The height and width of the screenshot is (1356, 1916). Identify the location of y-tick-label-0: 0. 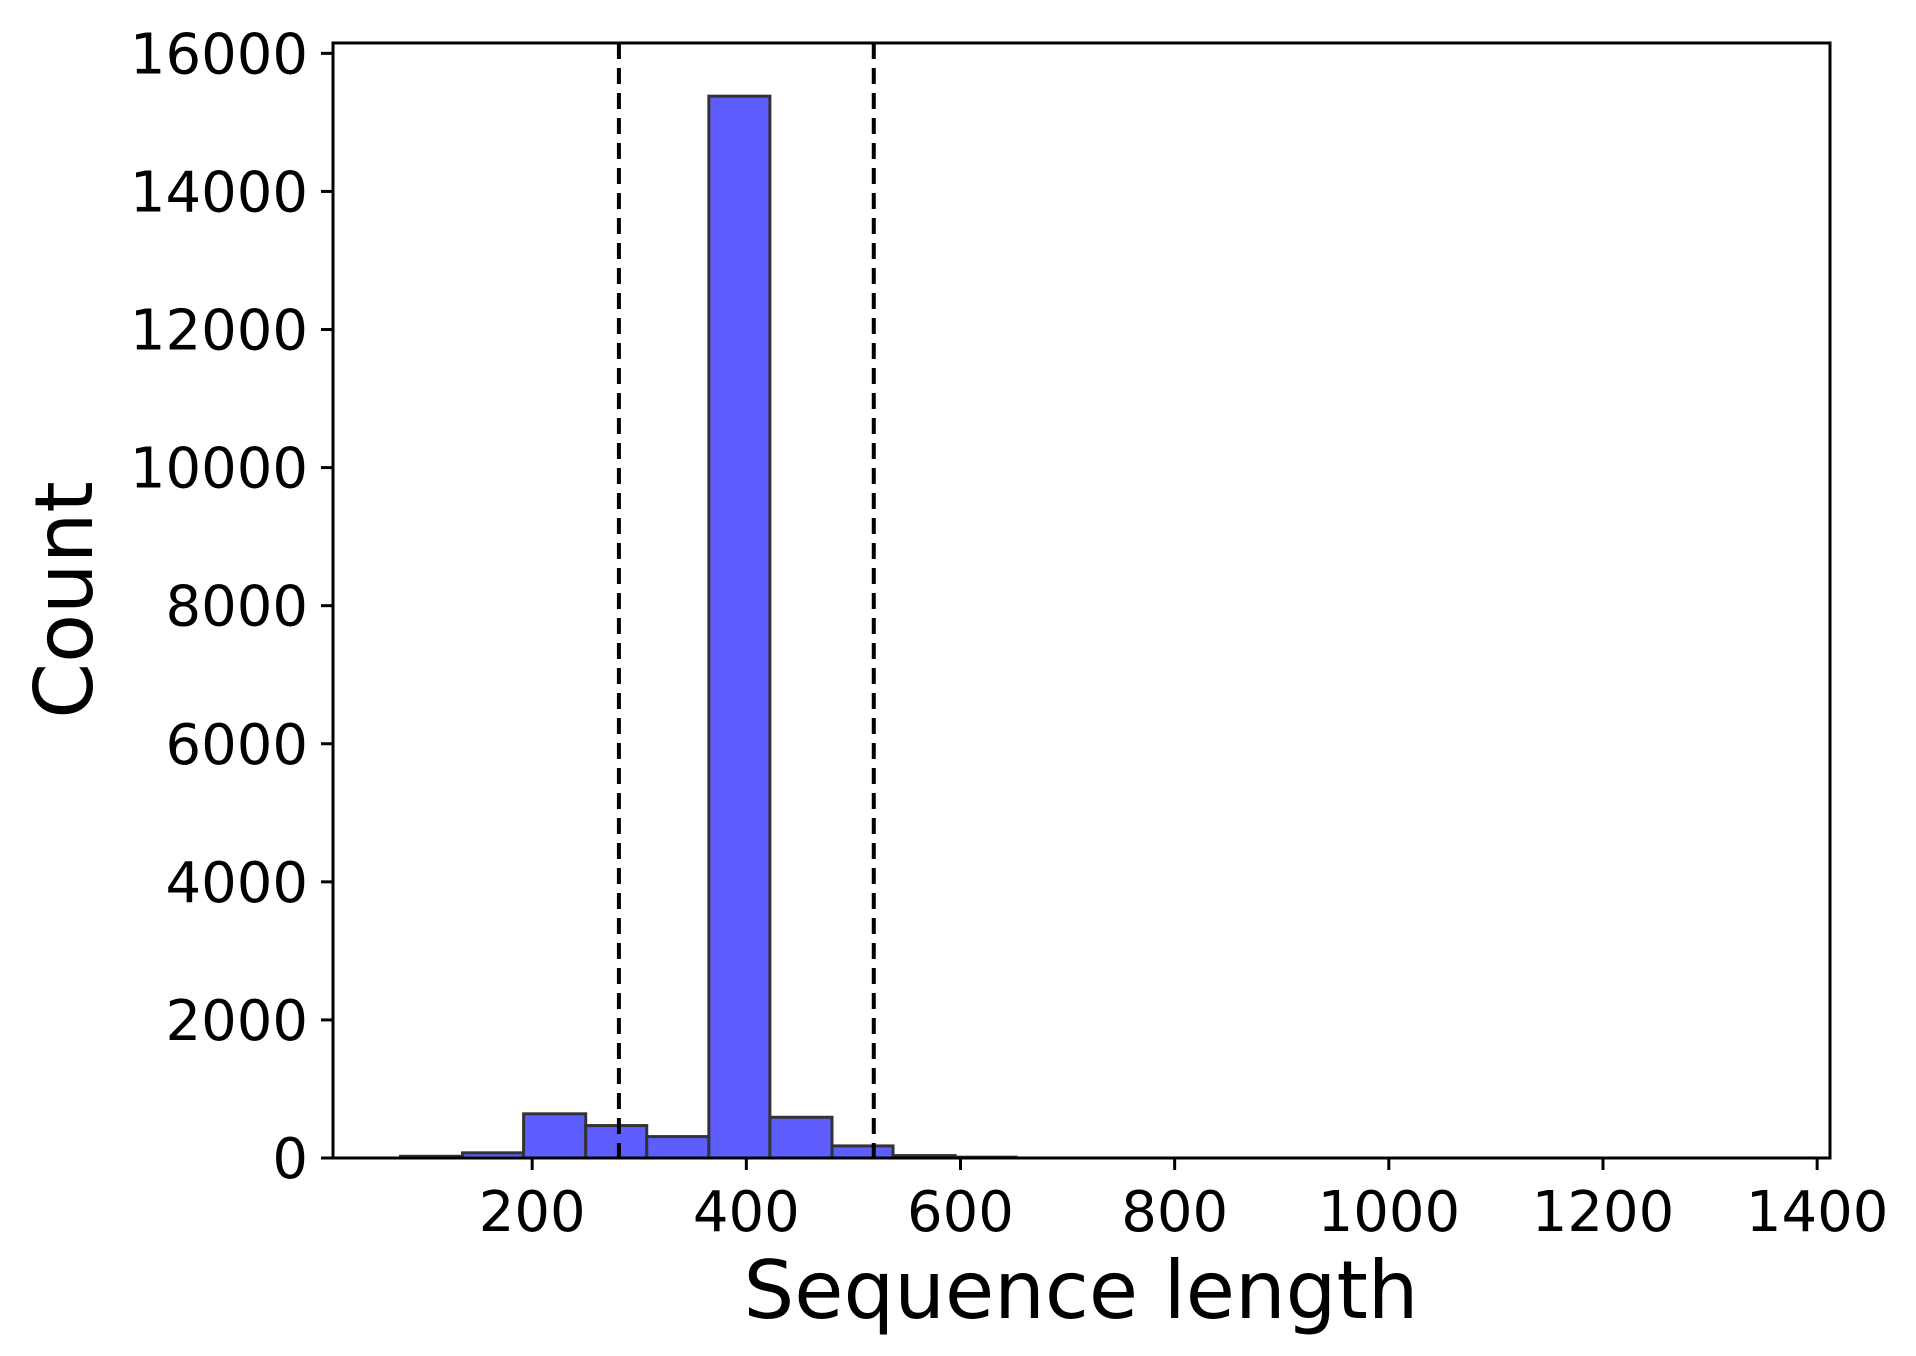
(290, 1159).